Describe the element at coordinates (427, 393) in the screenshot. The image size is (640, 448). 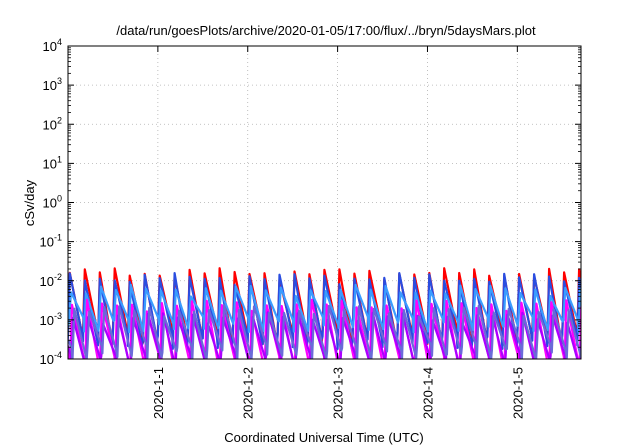
I see `x-tick-label: 2020-1-4` at that location.